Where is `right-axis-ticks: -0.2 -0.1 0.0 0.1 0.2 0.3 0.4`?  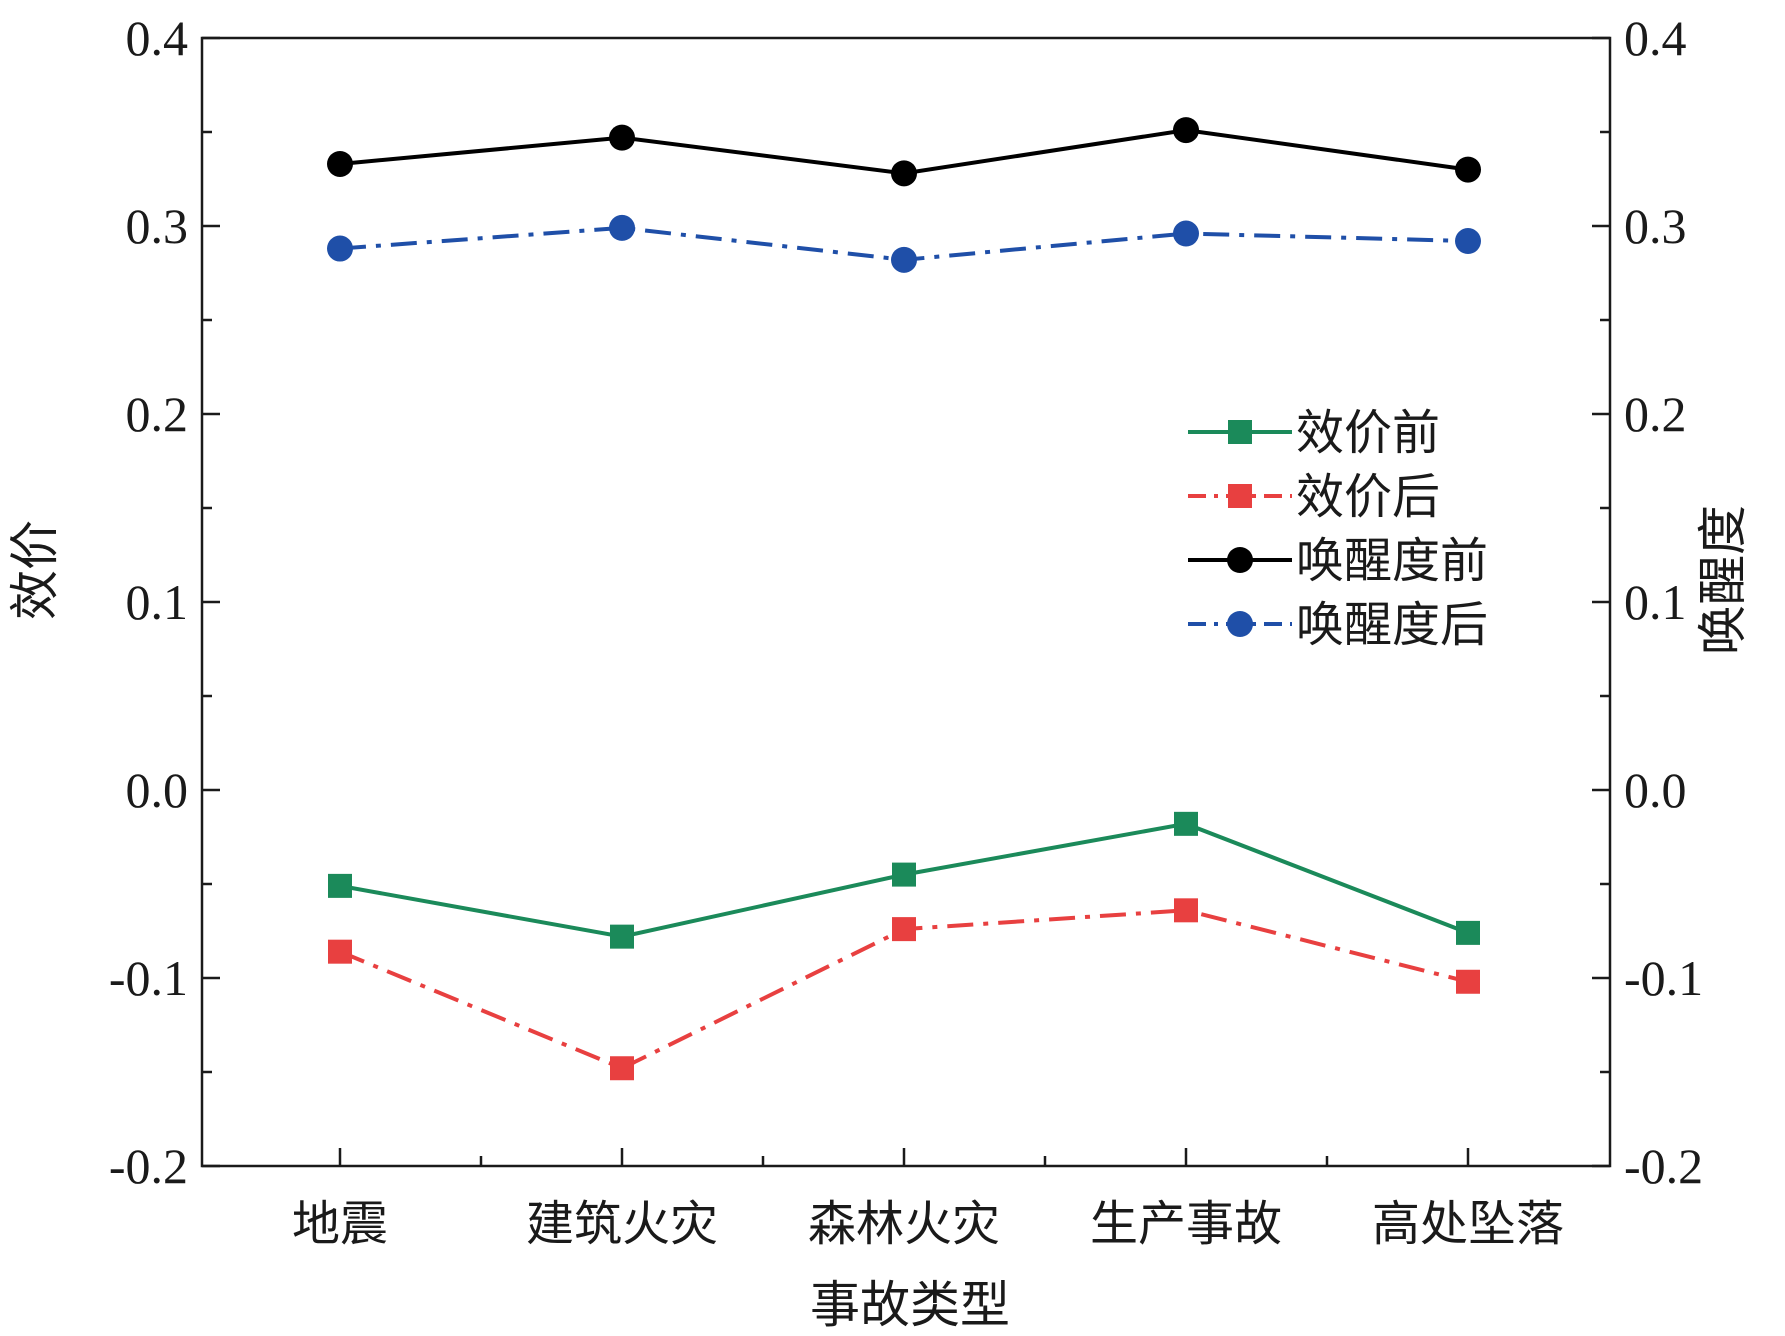 right-axis-ticks: -0.2 -0.1 0.0 0.1 0.2 0.3 0.4 is located at coordinates (1647, 602).